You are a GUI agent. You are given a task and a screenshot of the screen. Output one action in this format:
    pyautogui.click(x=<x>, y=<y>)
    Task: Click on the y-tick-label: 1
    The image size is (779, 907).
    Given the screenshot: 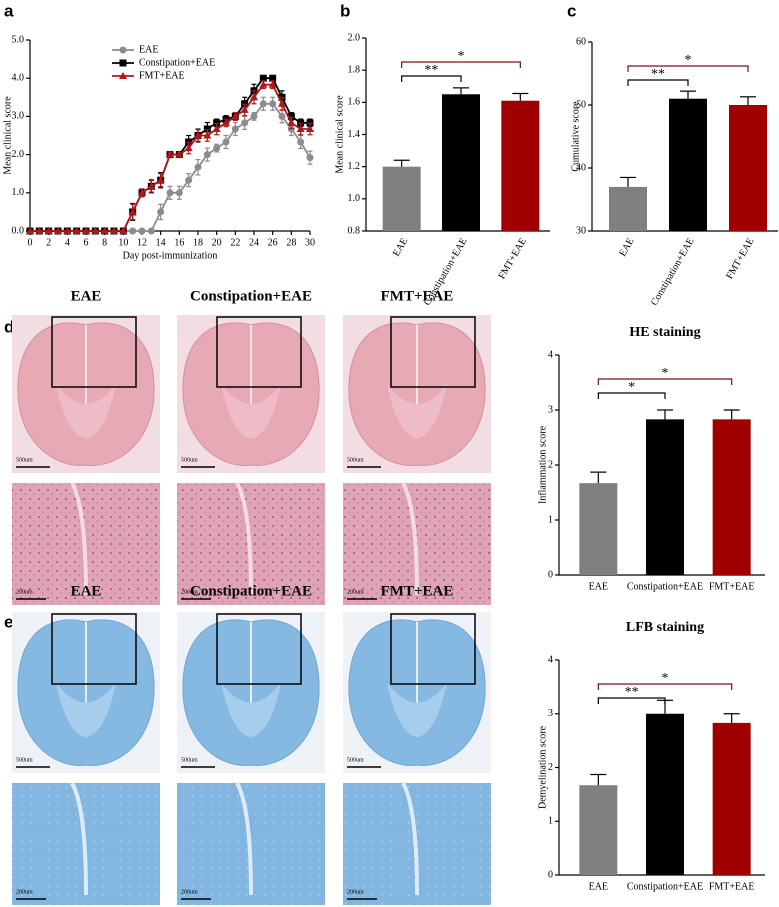 What is the action you would take?
    pyautogui.click(x=550, y=821)
    